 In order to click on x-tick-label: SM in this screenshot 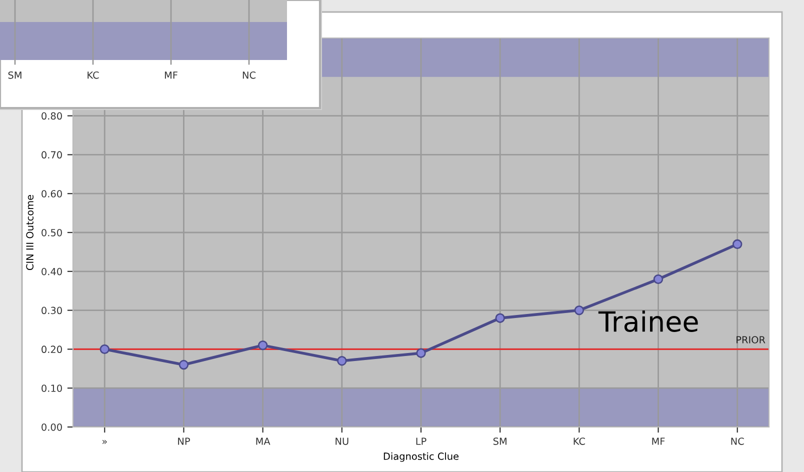, I will do `click(499, 441)`.